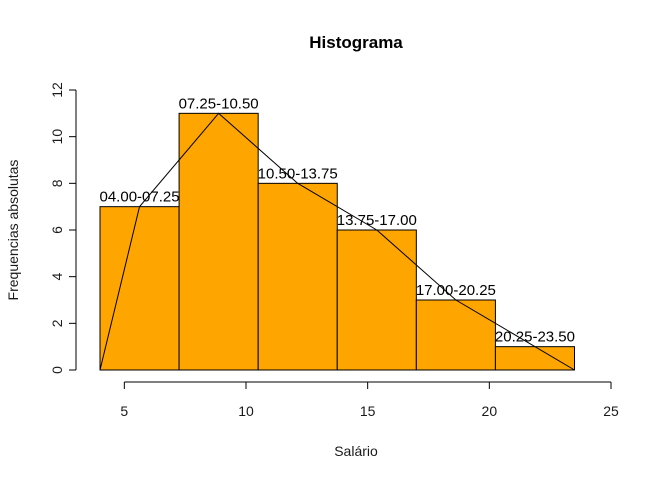 This screenshot has width=672, height=480. I want to click on bar-data-label: 20.25-23.50, so click(535, 337).